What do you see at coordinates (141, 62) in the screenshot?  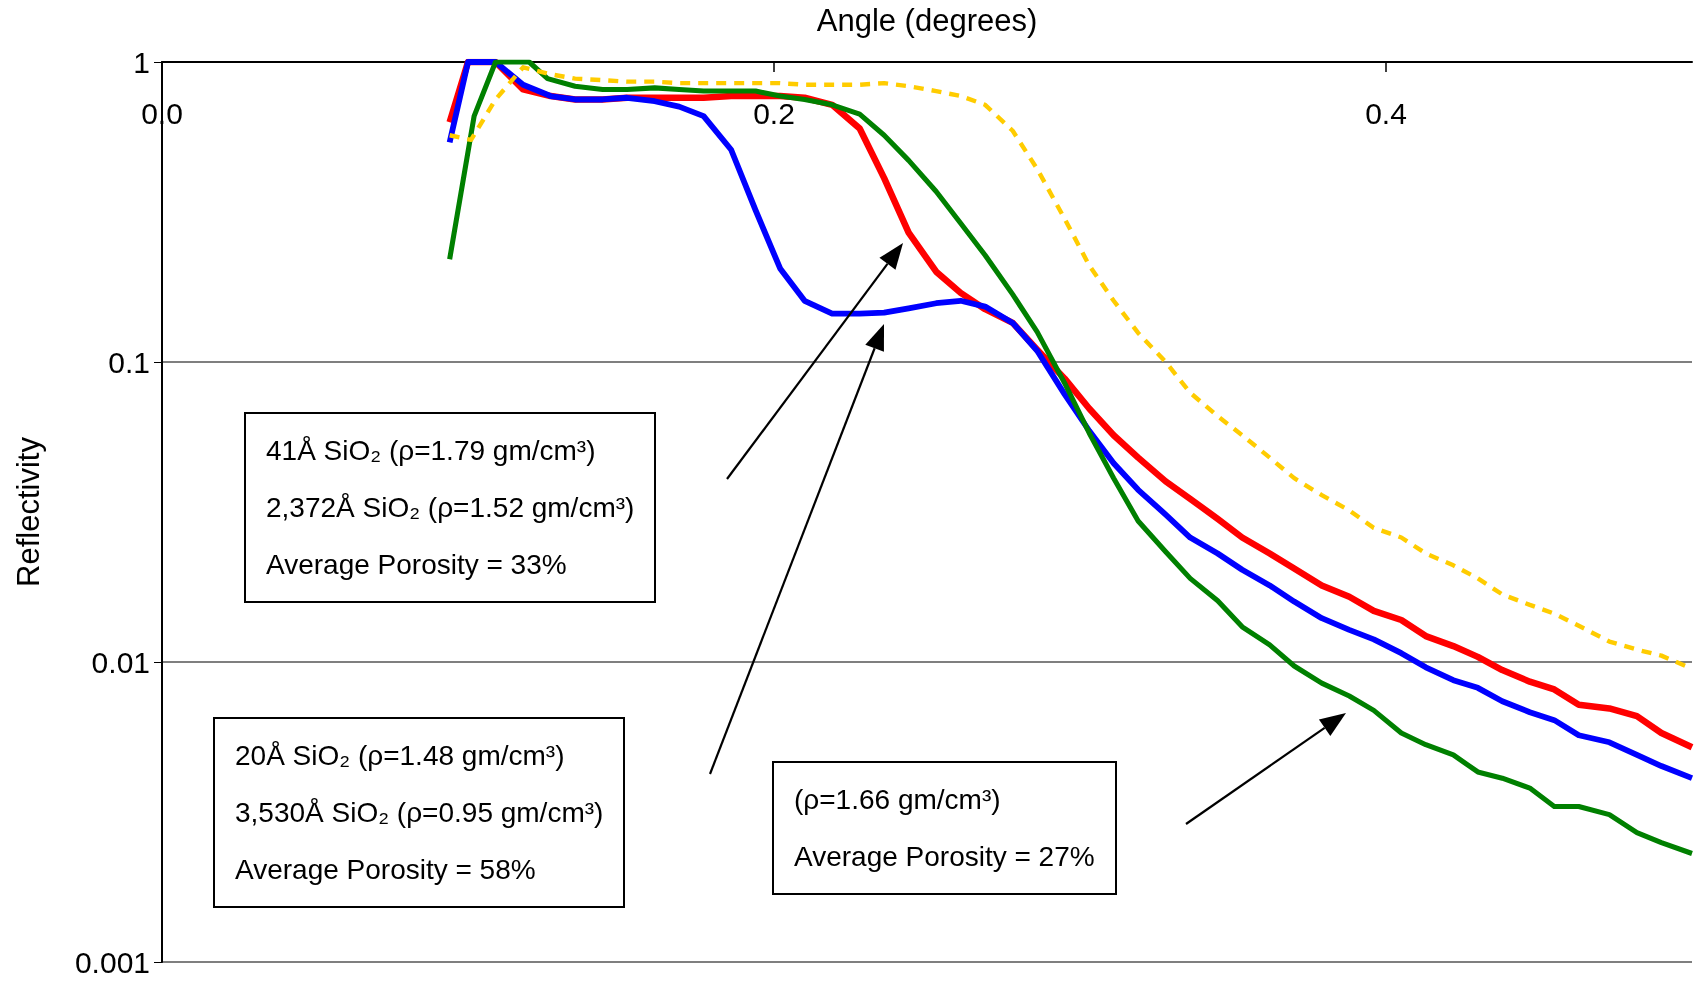 I see `y-tick-label: 1` at bounding box center [141, 62].